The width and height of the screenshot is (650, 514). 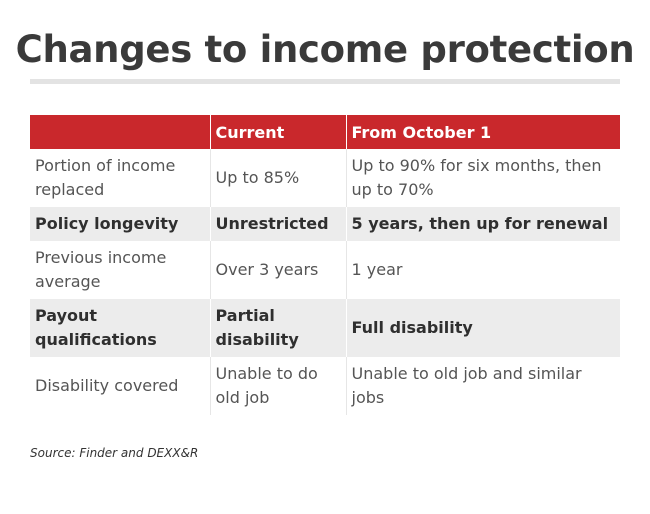 What do you see at coordinates (483, 328) in the screenshot?
I see `new-value: Full disability` at bounding box center [483, 328].